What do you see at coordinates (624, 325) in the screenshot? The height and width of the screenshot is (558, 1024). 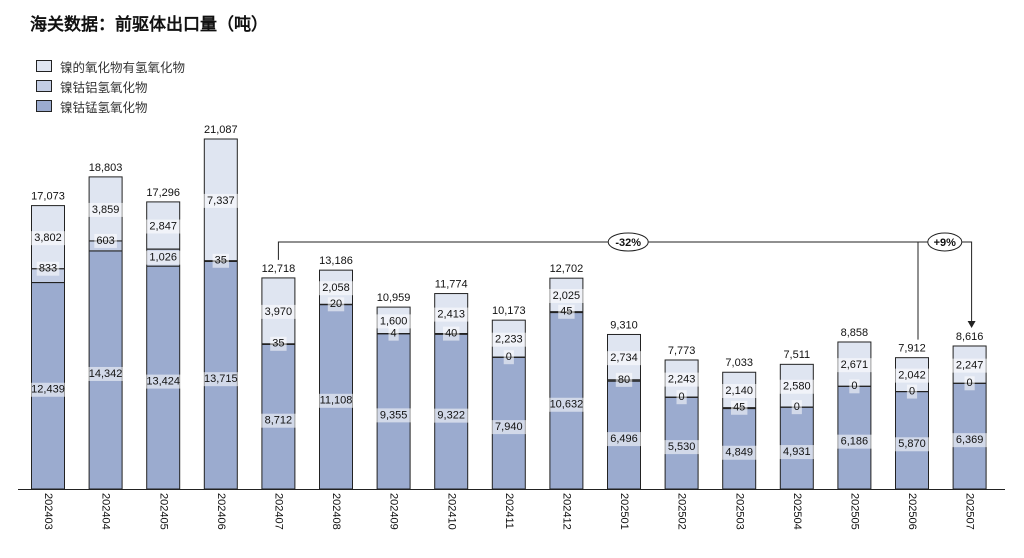 I see `total-label: 9,310` at bounding box center [624, 325].